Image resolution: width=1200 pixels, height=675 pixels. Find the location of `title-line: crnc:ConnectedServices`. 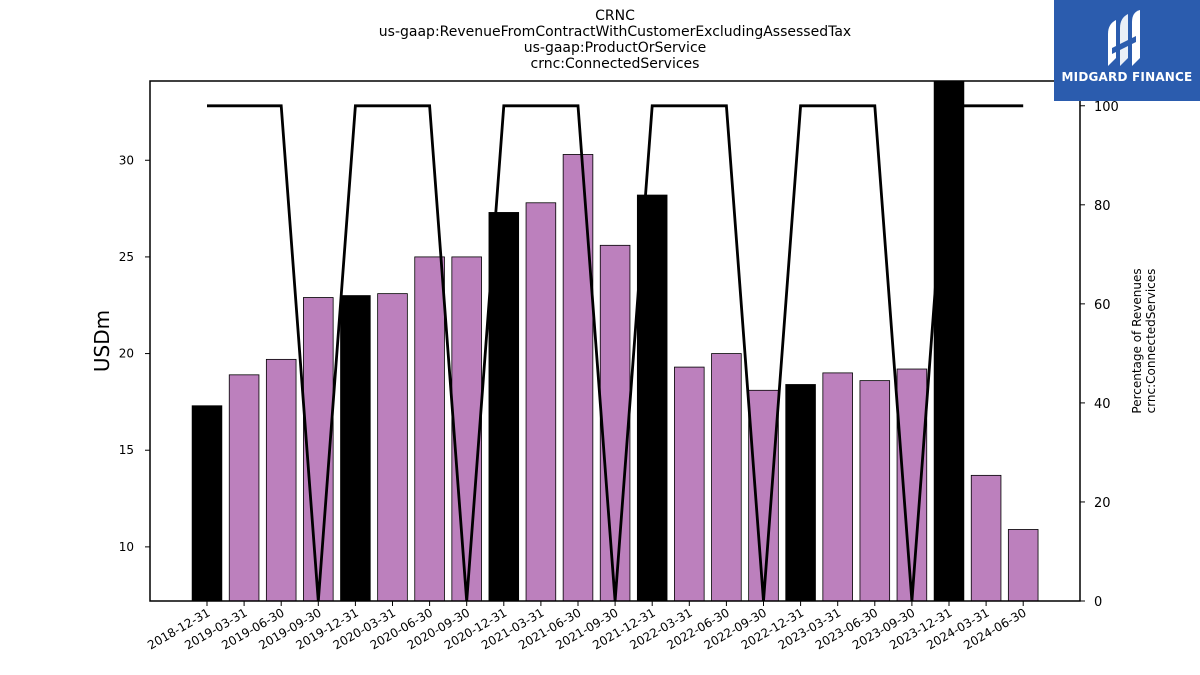

title-line: crnc:ConnectedServices is located at coordinates (615, 64).